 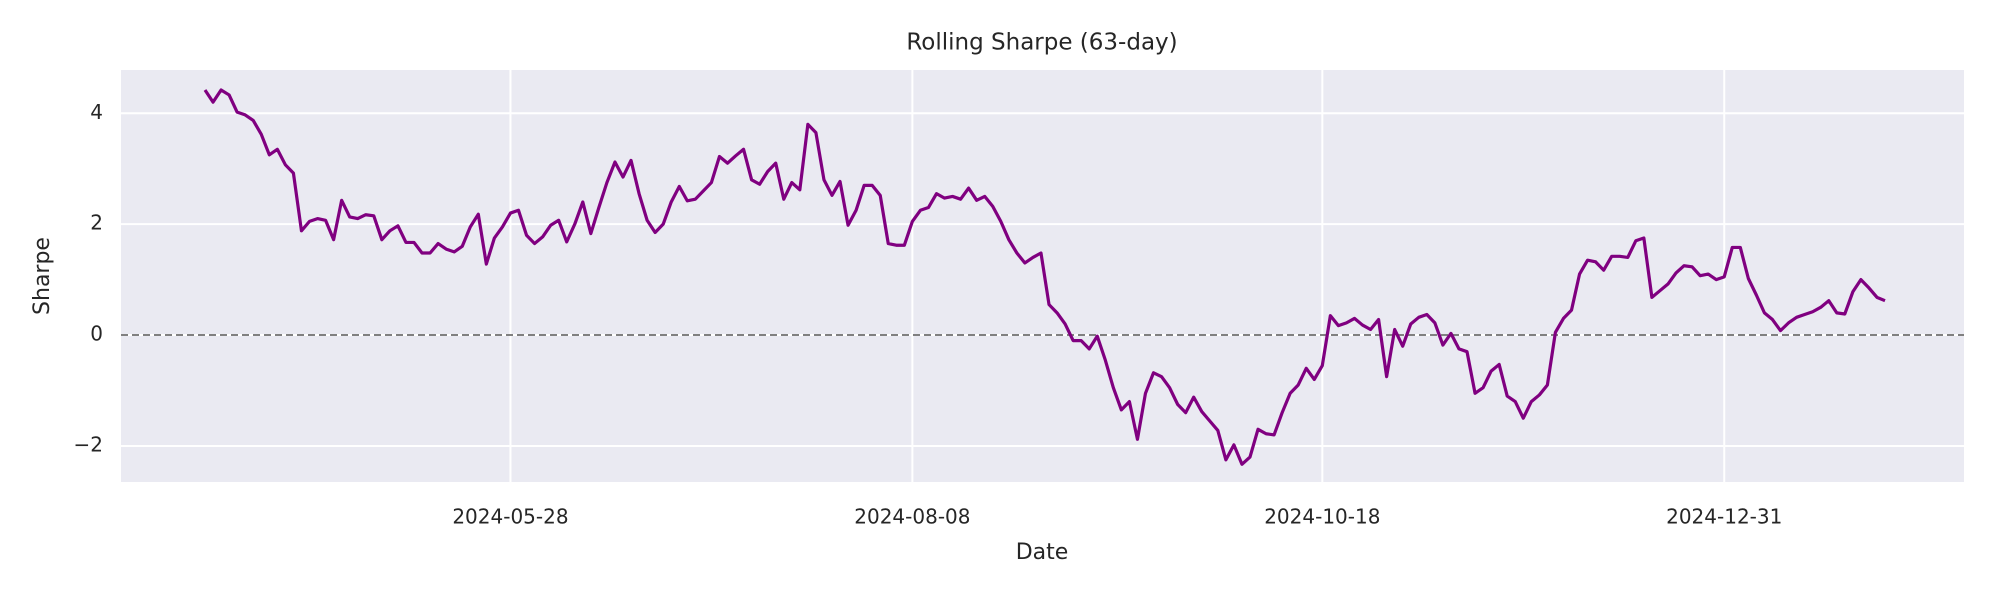 I want to click on y-tick-label: 4, so click(x=96, y=112).